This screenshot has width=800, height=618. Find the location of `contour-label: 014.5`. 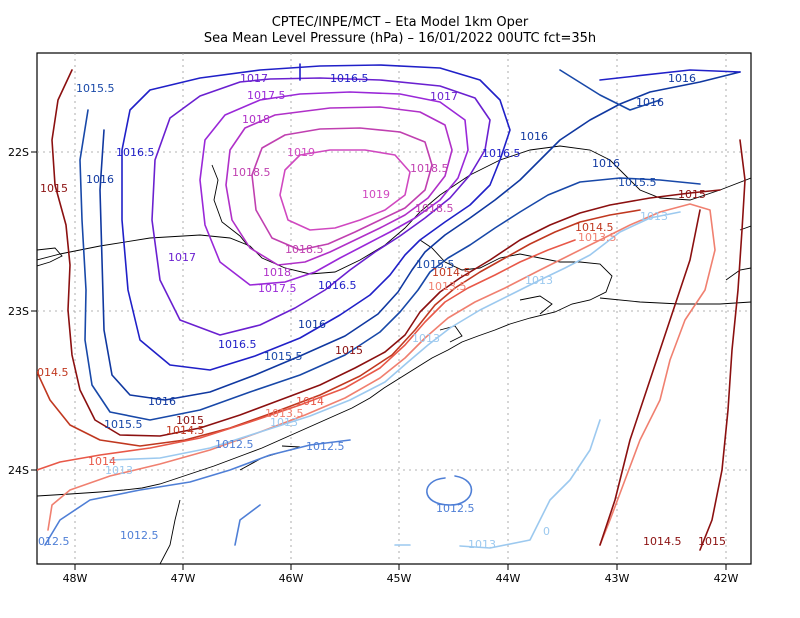

contour-label: 014.5 is located at coordinates (53, 372).